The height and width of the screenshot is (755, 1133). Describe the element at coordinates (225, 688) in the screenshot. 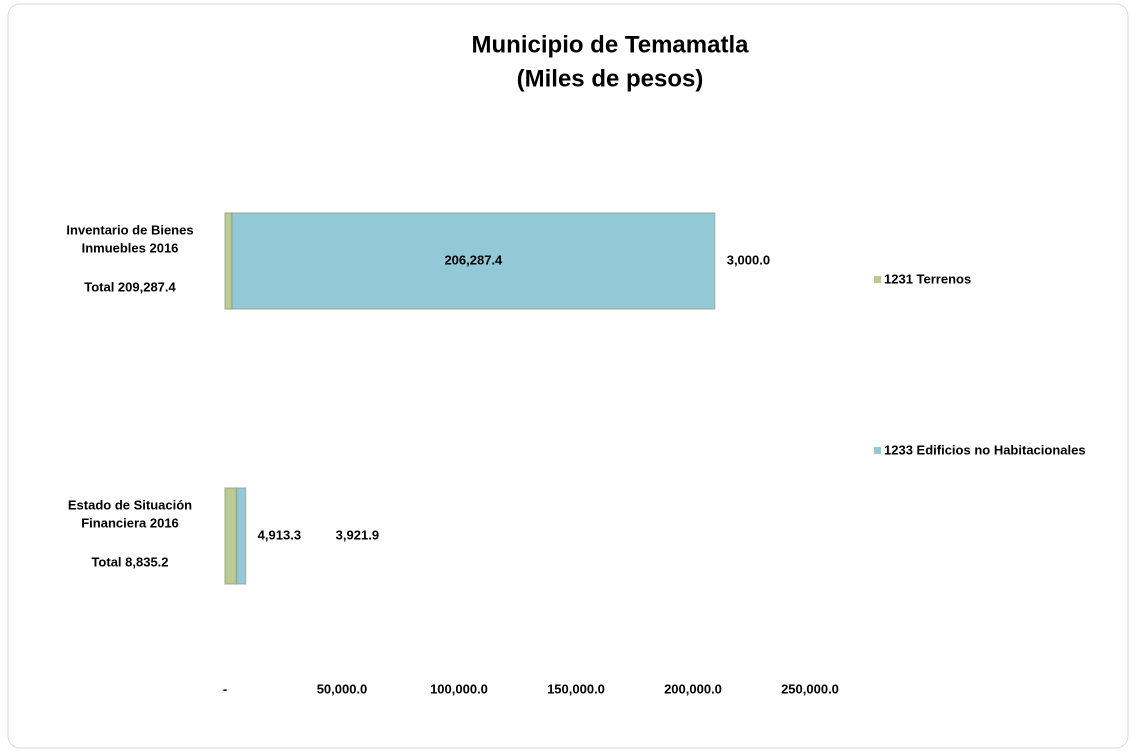

I see `x-tick-label: -` at that location.